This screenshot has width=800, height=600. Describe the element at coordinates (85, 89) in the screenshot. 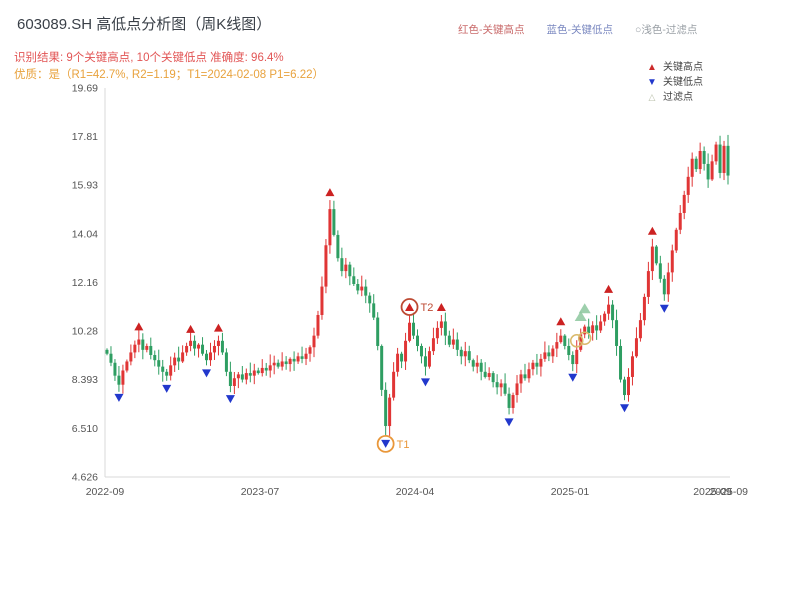

I see `y-axis-tick-label: 19.69` at that location.